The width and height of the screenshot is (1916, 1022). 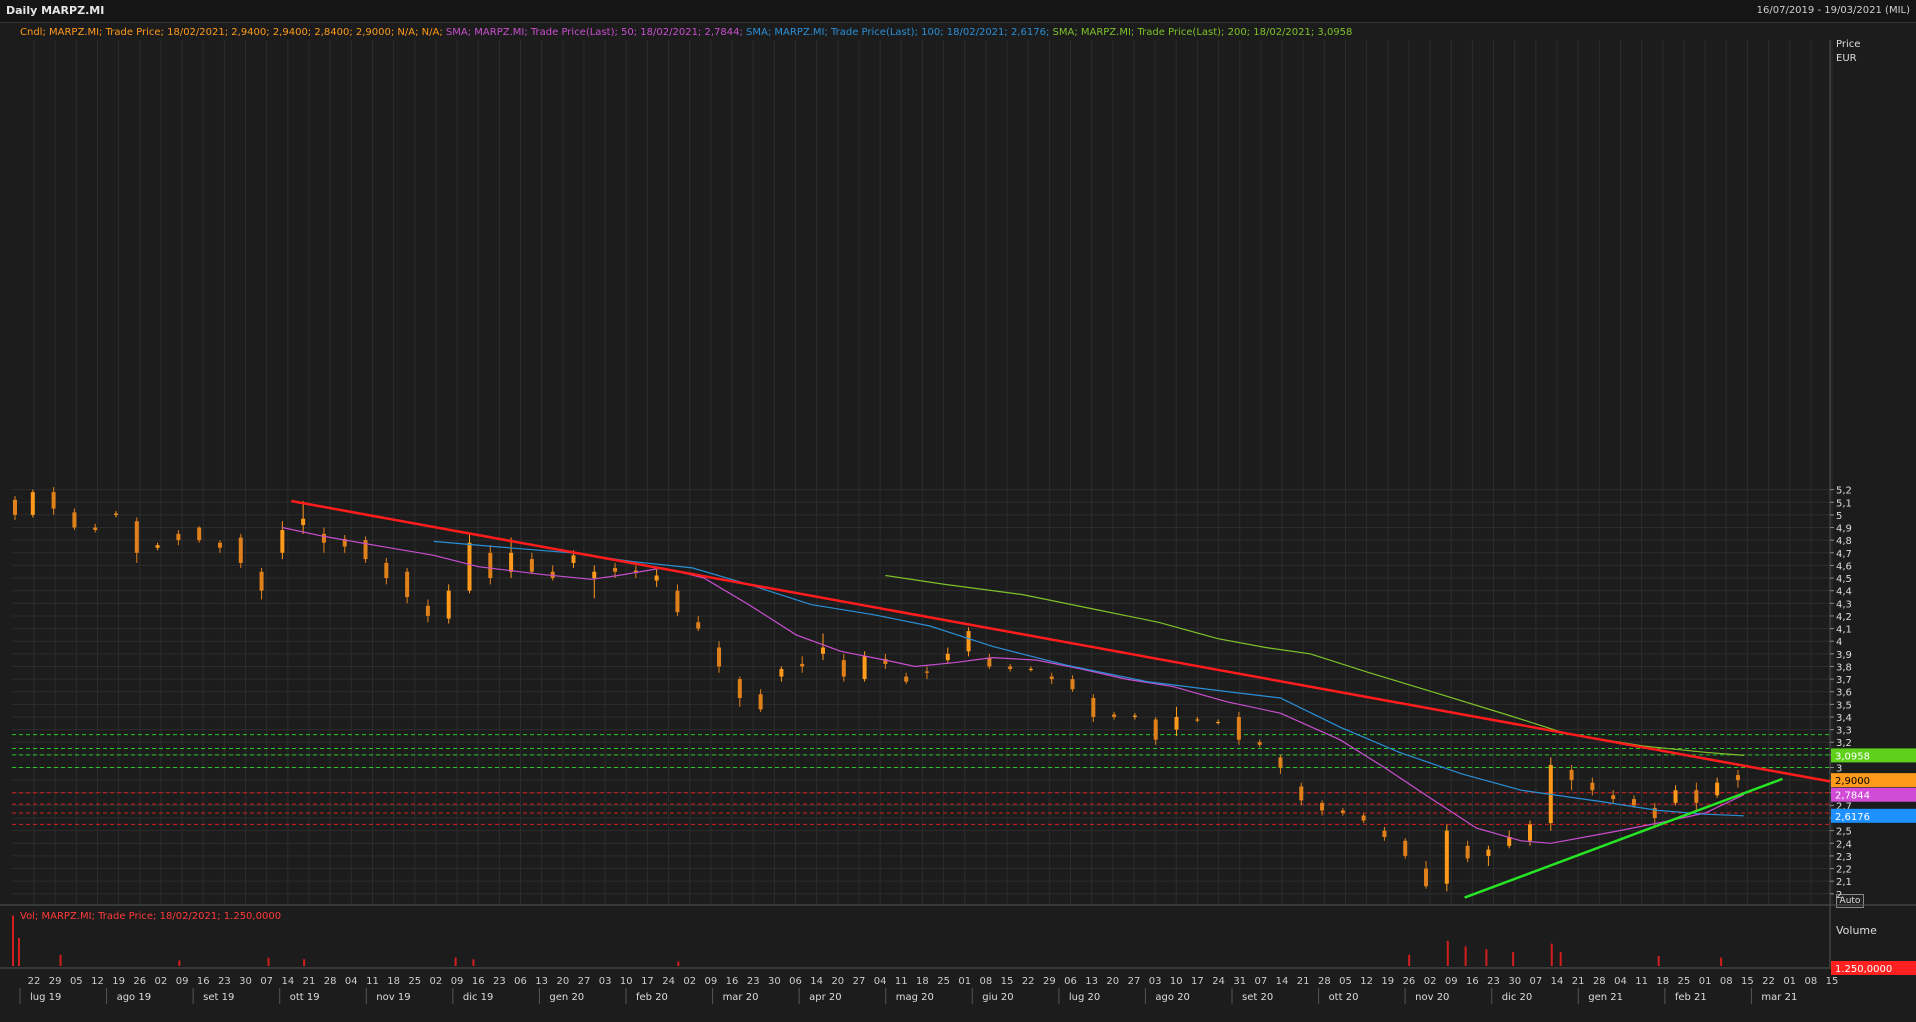 I want to click on x-day-label: 21, so click(x=309, y=981).